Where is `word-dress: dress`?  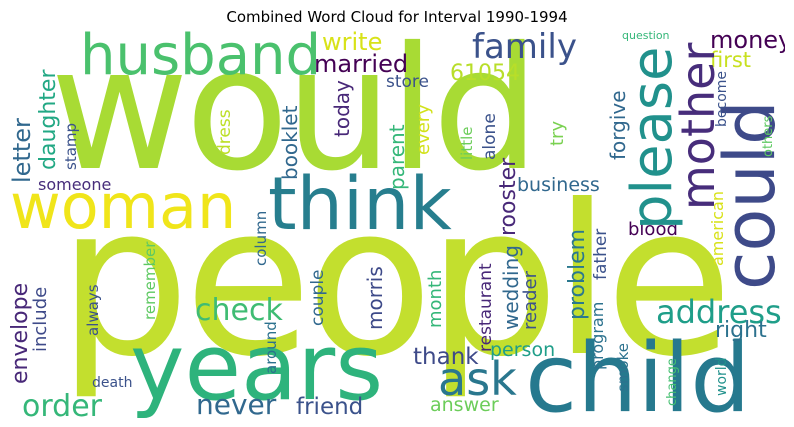
word-dress: dress is located at coordinates (225, 132).